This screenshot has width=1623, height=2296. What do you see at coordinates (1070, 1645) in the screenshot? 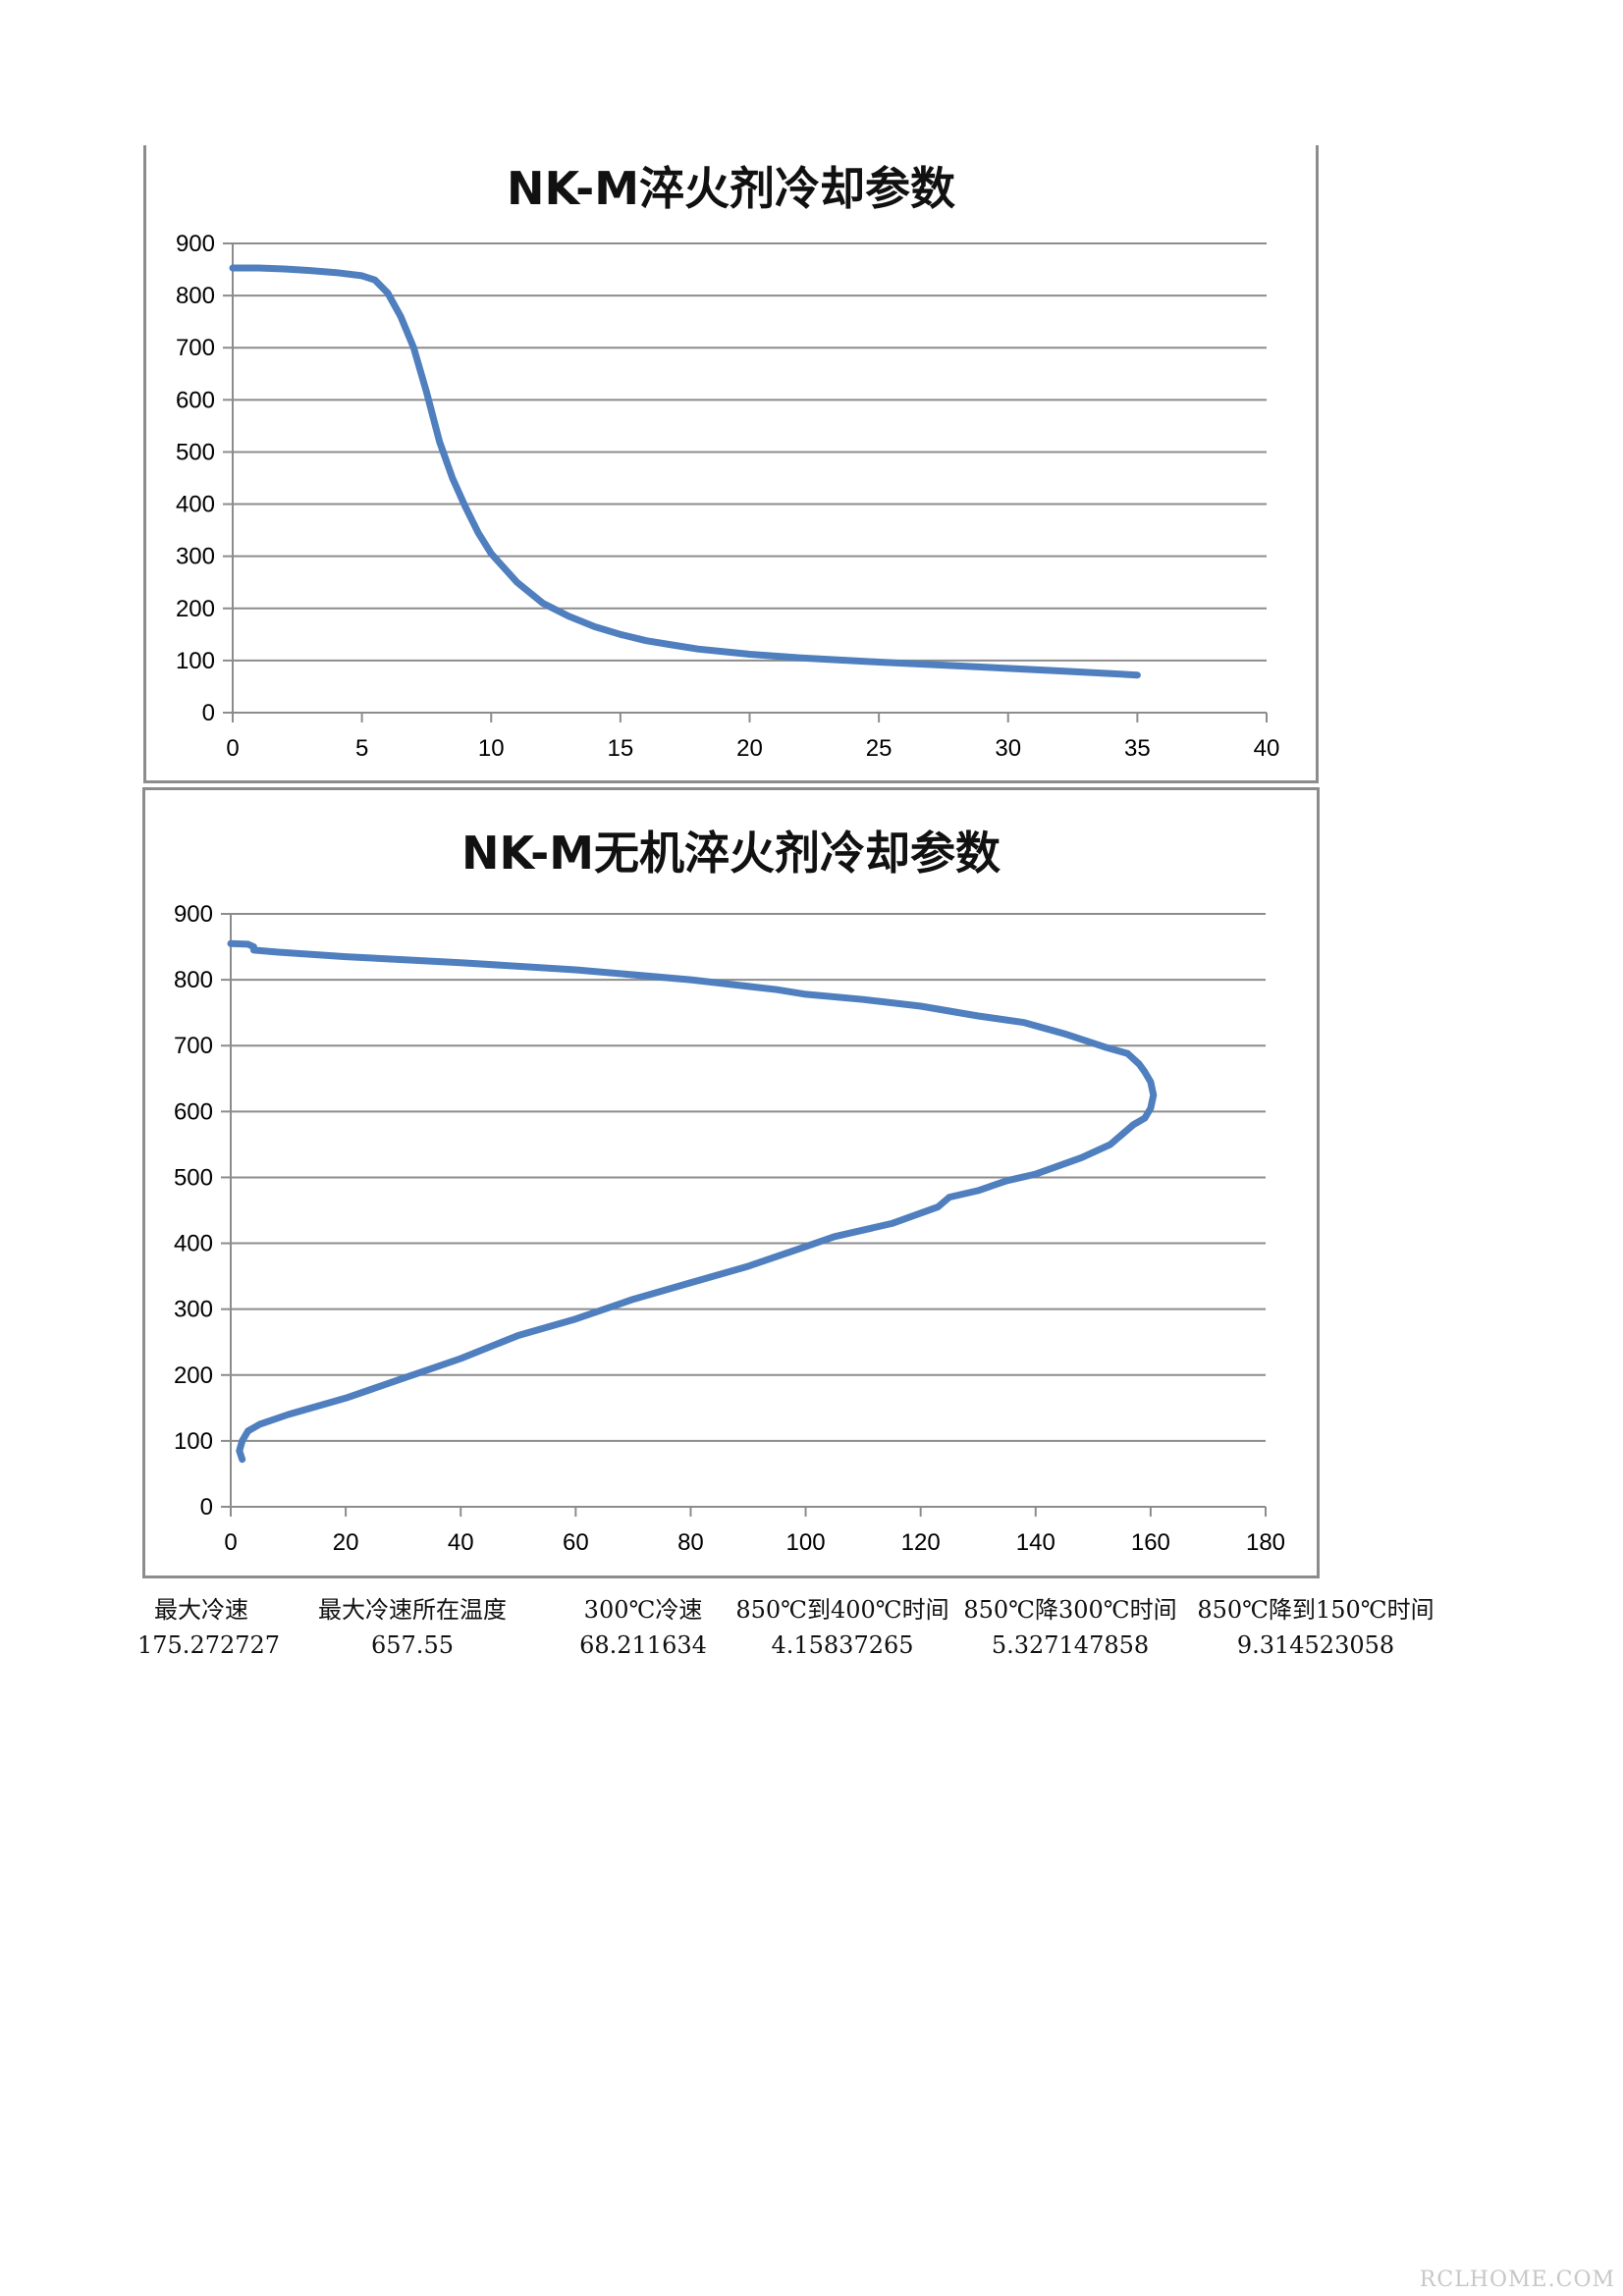
I see `stat-value: 5.327147858` at bounding box center [1070, 1645].